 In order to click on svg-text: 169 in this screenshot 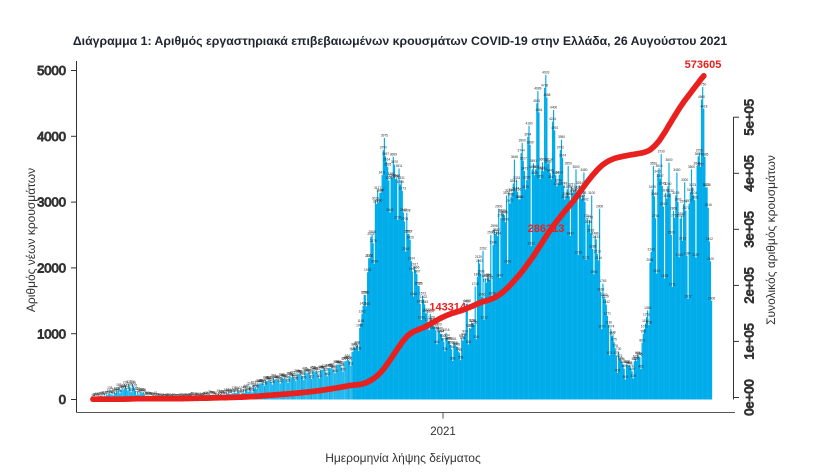, I will do `click(255, 386)`.